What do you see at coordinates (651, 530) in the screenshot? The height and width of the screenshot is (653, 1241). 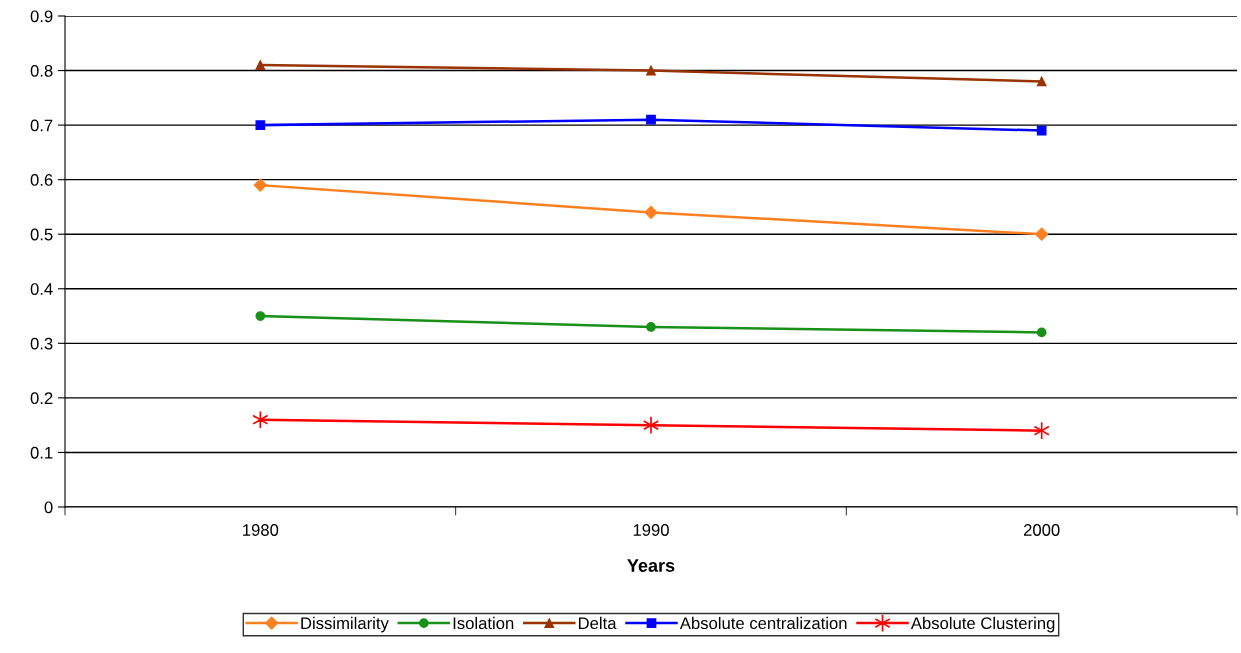 I see `x-tick-label: 1990` at bounding box center [651, 530].